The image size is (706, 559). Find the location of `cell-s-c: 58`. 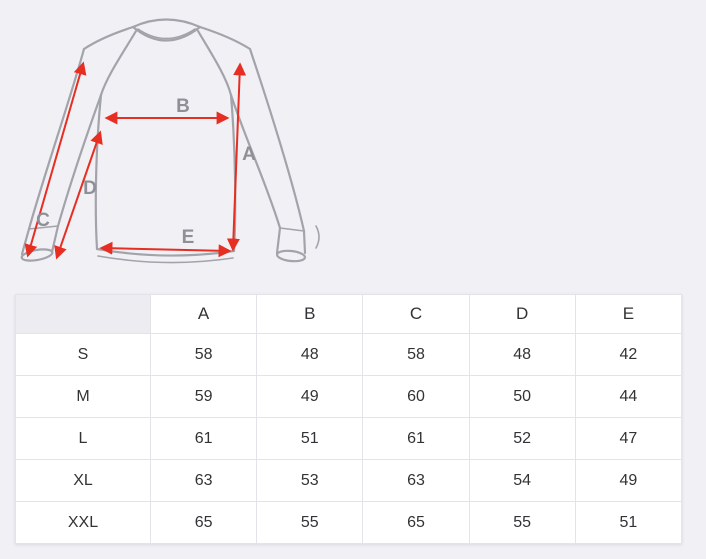

cell-s-c: 58 is located at coordinates (416, 354).